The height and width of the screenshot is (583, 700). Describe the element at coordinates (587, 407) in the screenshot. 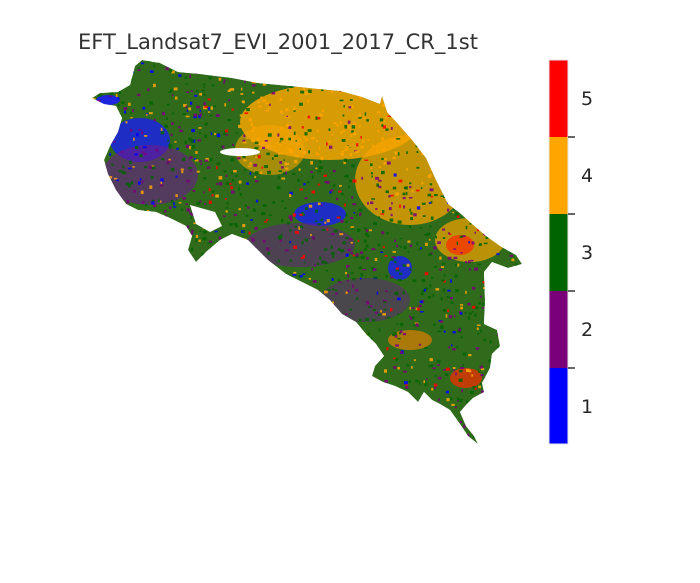

I see `legend-label-1: 1` at that location.